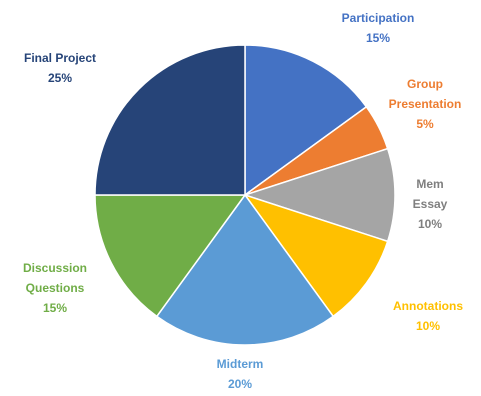 This screenshot has width=481, height=396. I want to click on data-label-category: Annotations, so click(428, 306).